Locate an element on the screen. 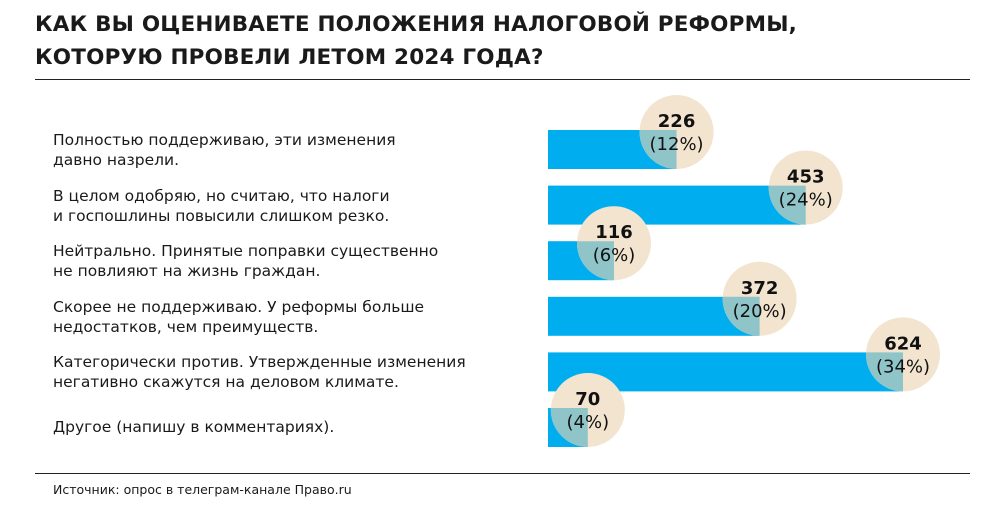  value-label: 70 is located at coordinates (587, 399).